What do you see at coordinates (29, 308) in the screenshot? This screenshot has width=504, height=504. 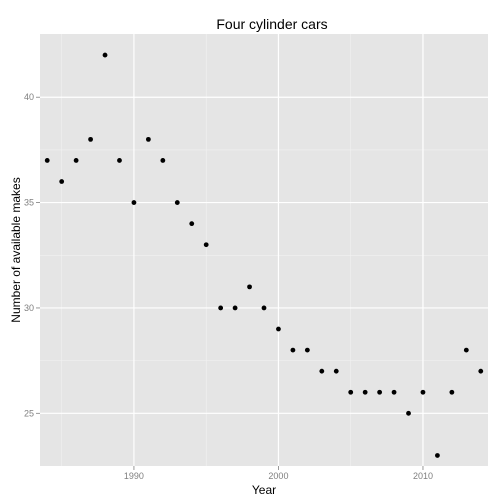 I see `y-tick-label: 30` at bounding box center [29, 308].